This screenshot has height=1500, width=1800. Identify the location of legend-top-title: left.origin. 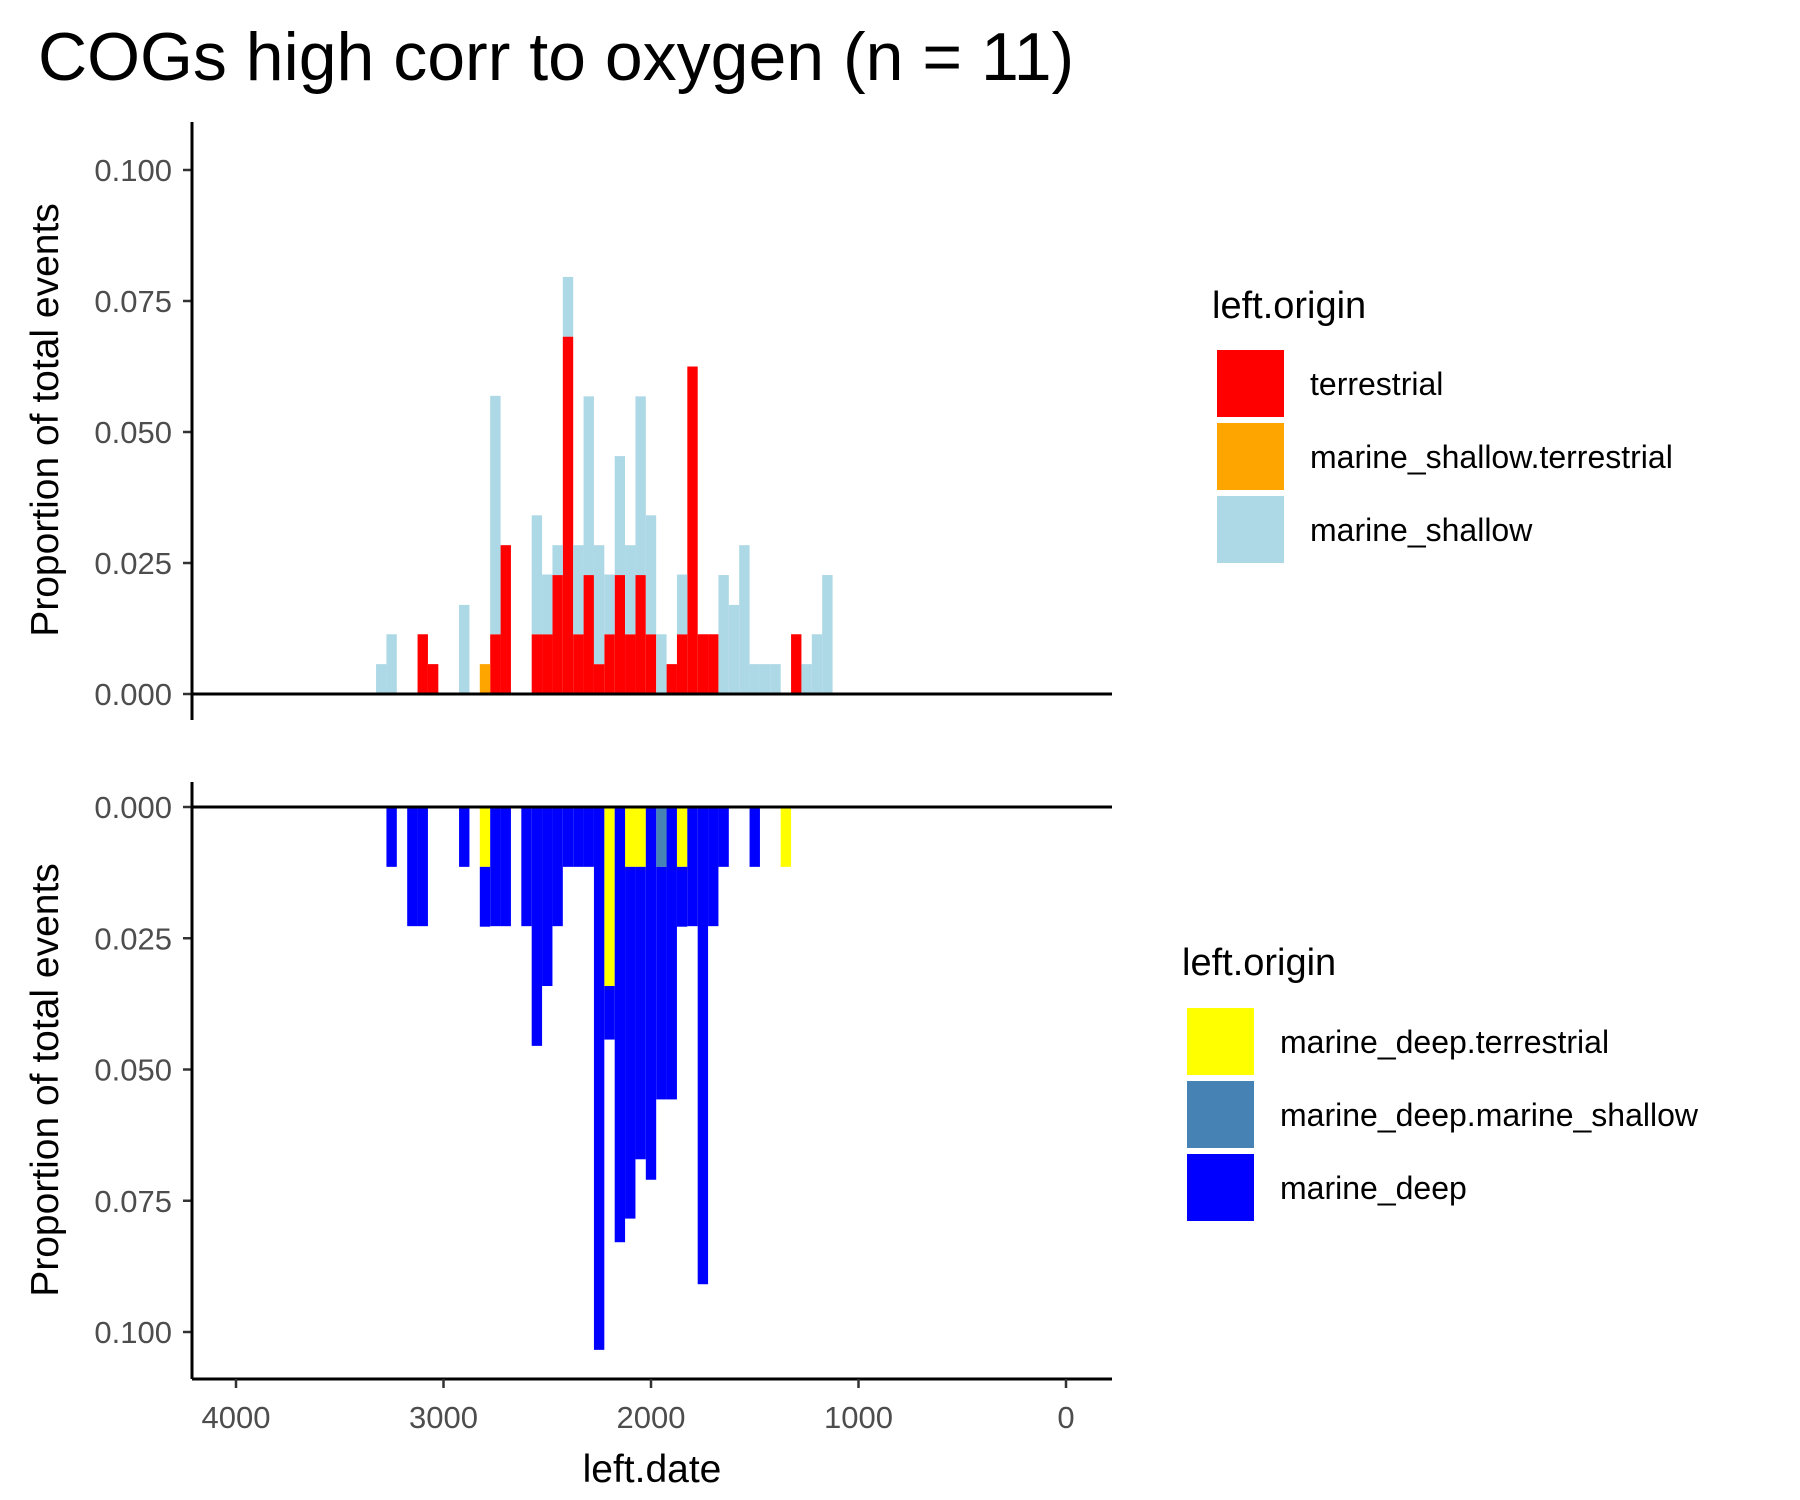
(1289, 306).